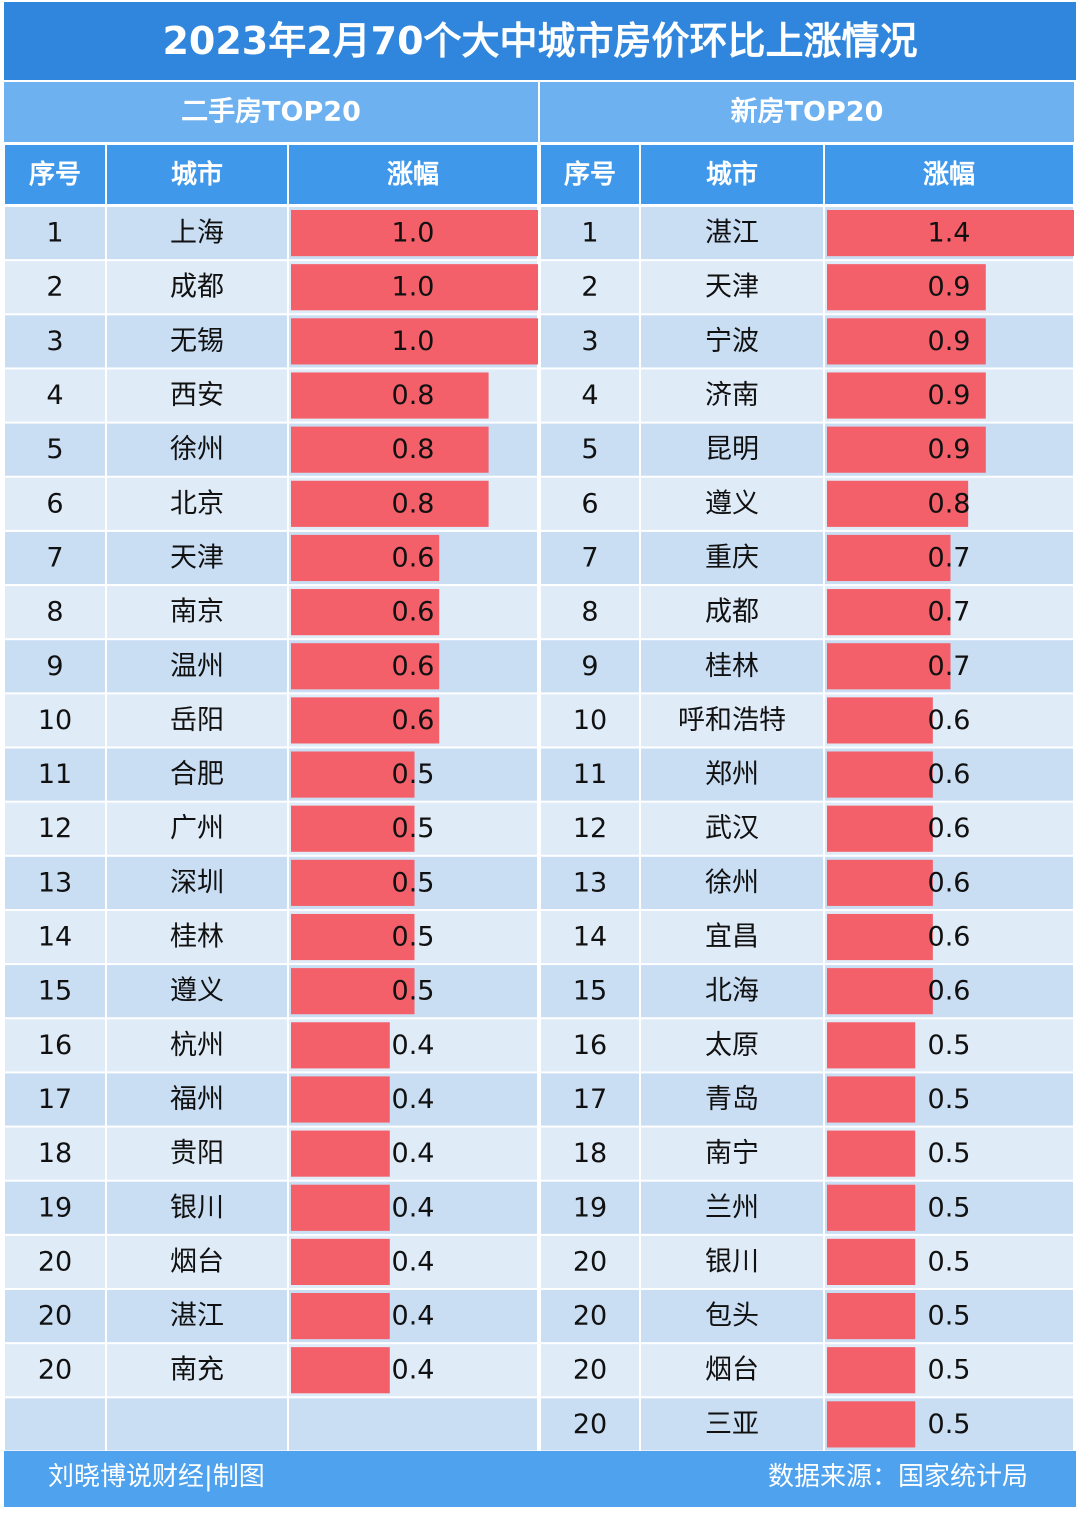  I want to click on rank: 9, so click(54, 666).